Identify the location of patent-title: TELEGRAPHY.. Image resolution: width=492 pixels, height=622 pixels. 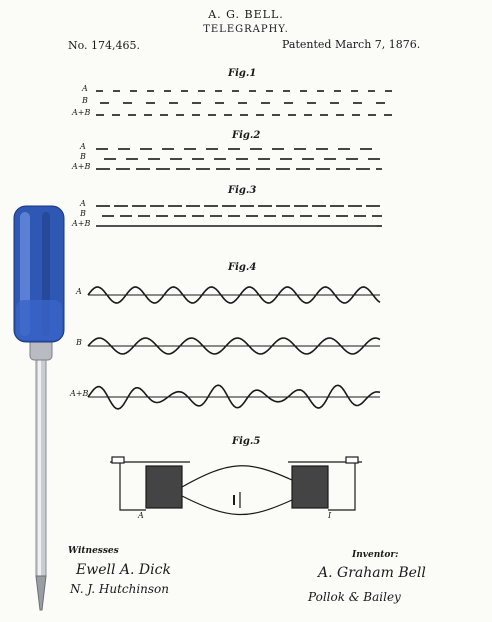
(246, 29).